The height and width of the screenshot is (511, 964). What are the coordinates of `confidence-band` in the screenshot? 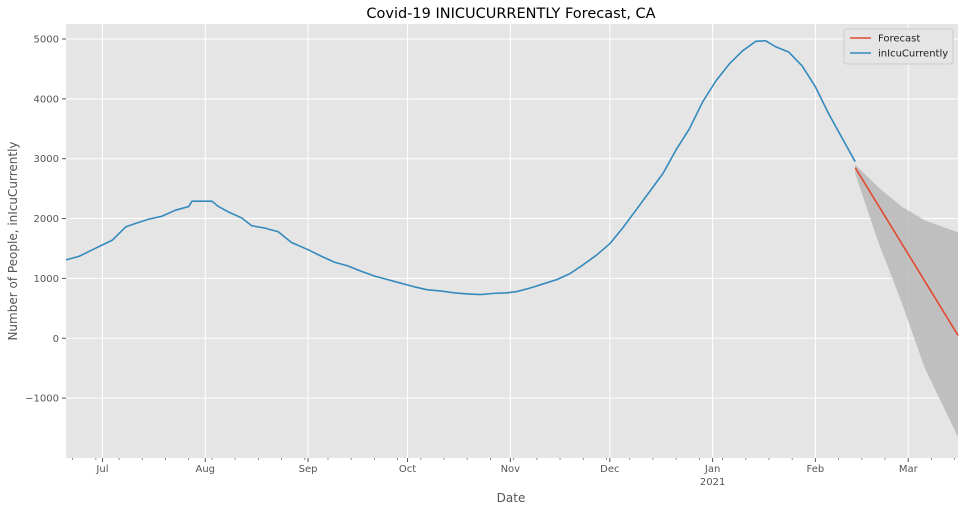 It's located at (906, 301).